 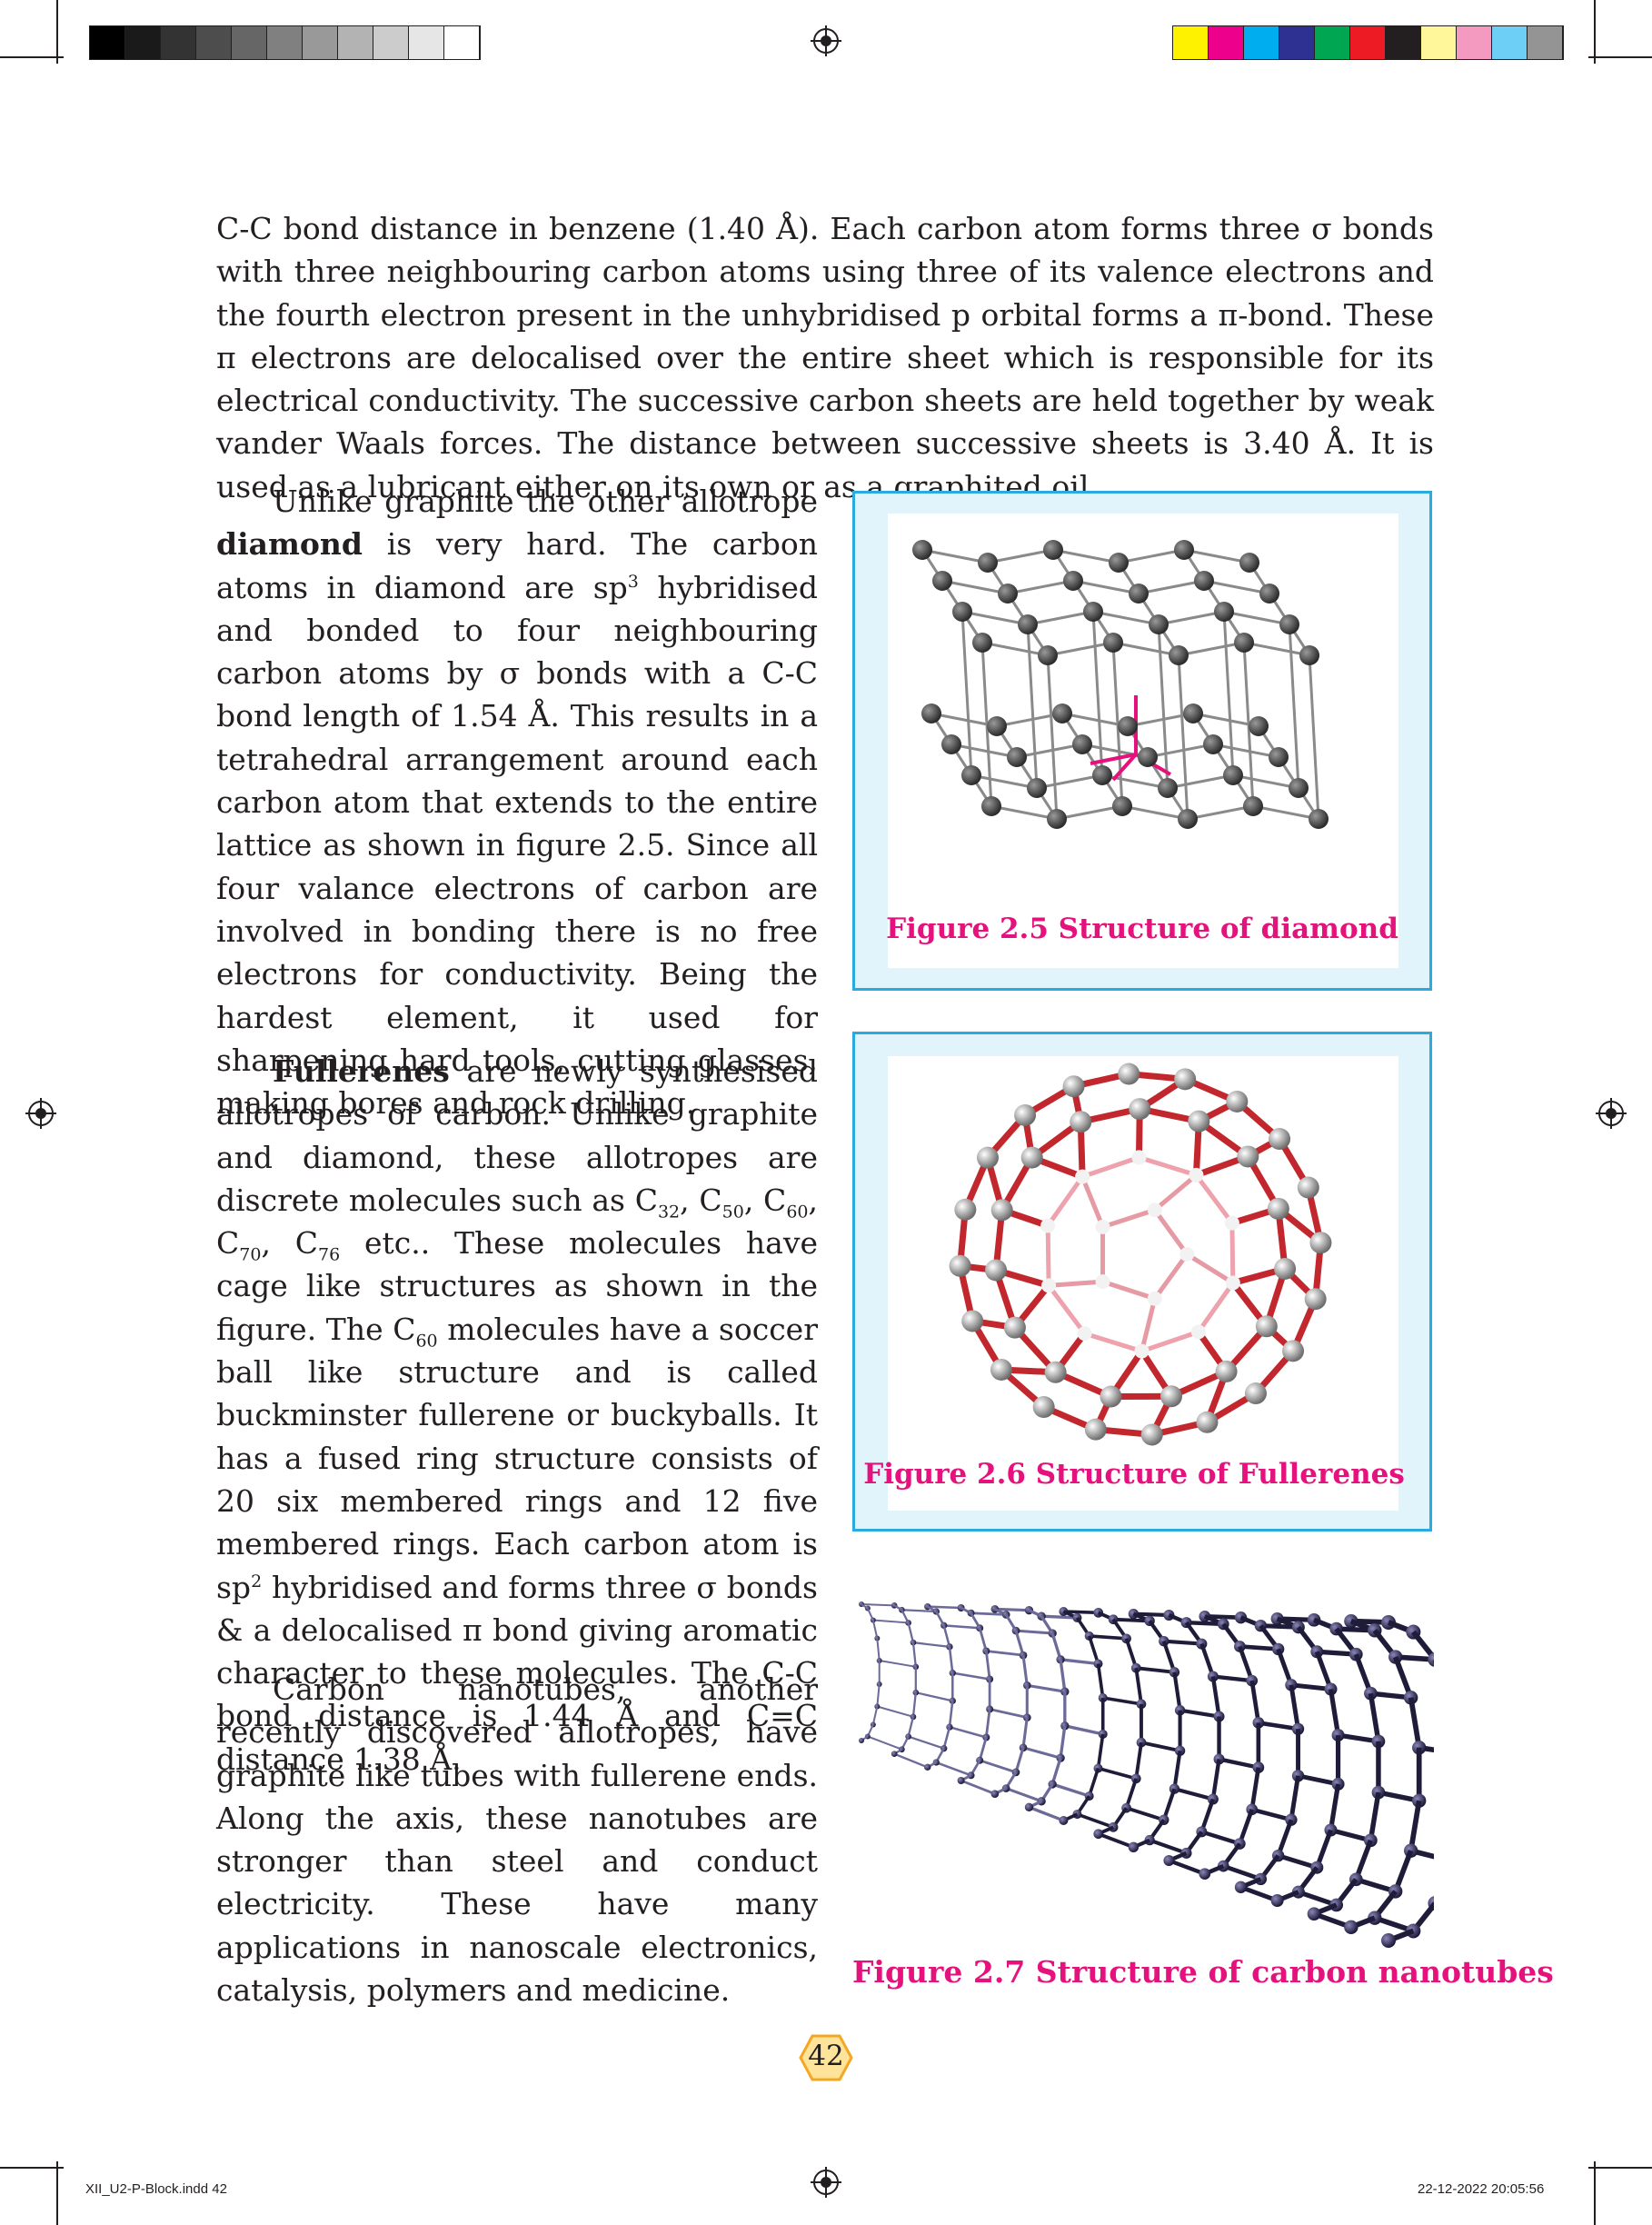 What do you see at coordinates (545, 501) in the screenshot?
I see `text-run: Unlike graphite the other allotrope` at bounding box center [545, 501].